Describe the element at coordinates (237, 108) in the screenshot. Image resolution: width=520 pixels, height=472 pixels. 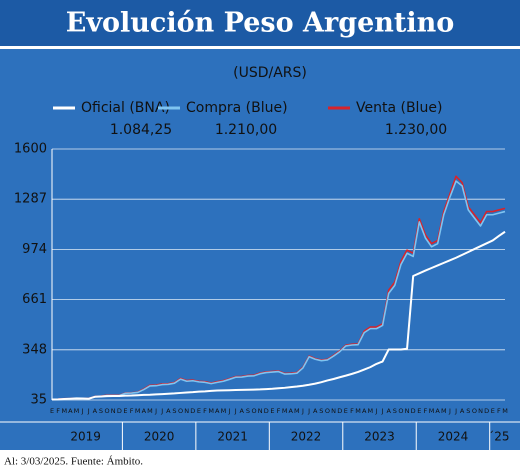
I see `legend-label: Compra (Blue)` at that location.